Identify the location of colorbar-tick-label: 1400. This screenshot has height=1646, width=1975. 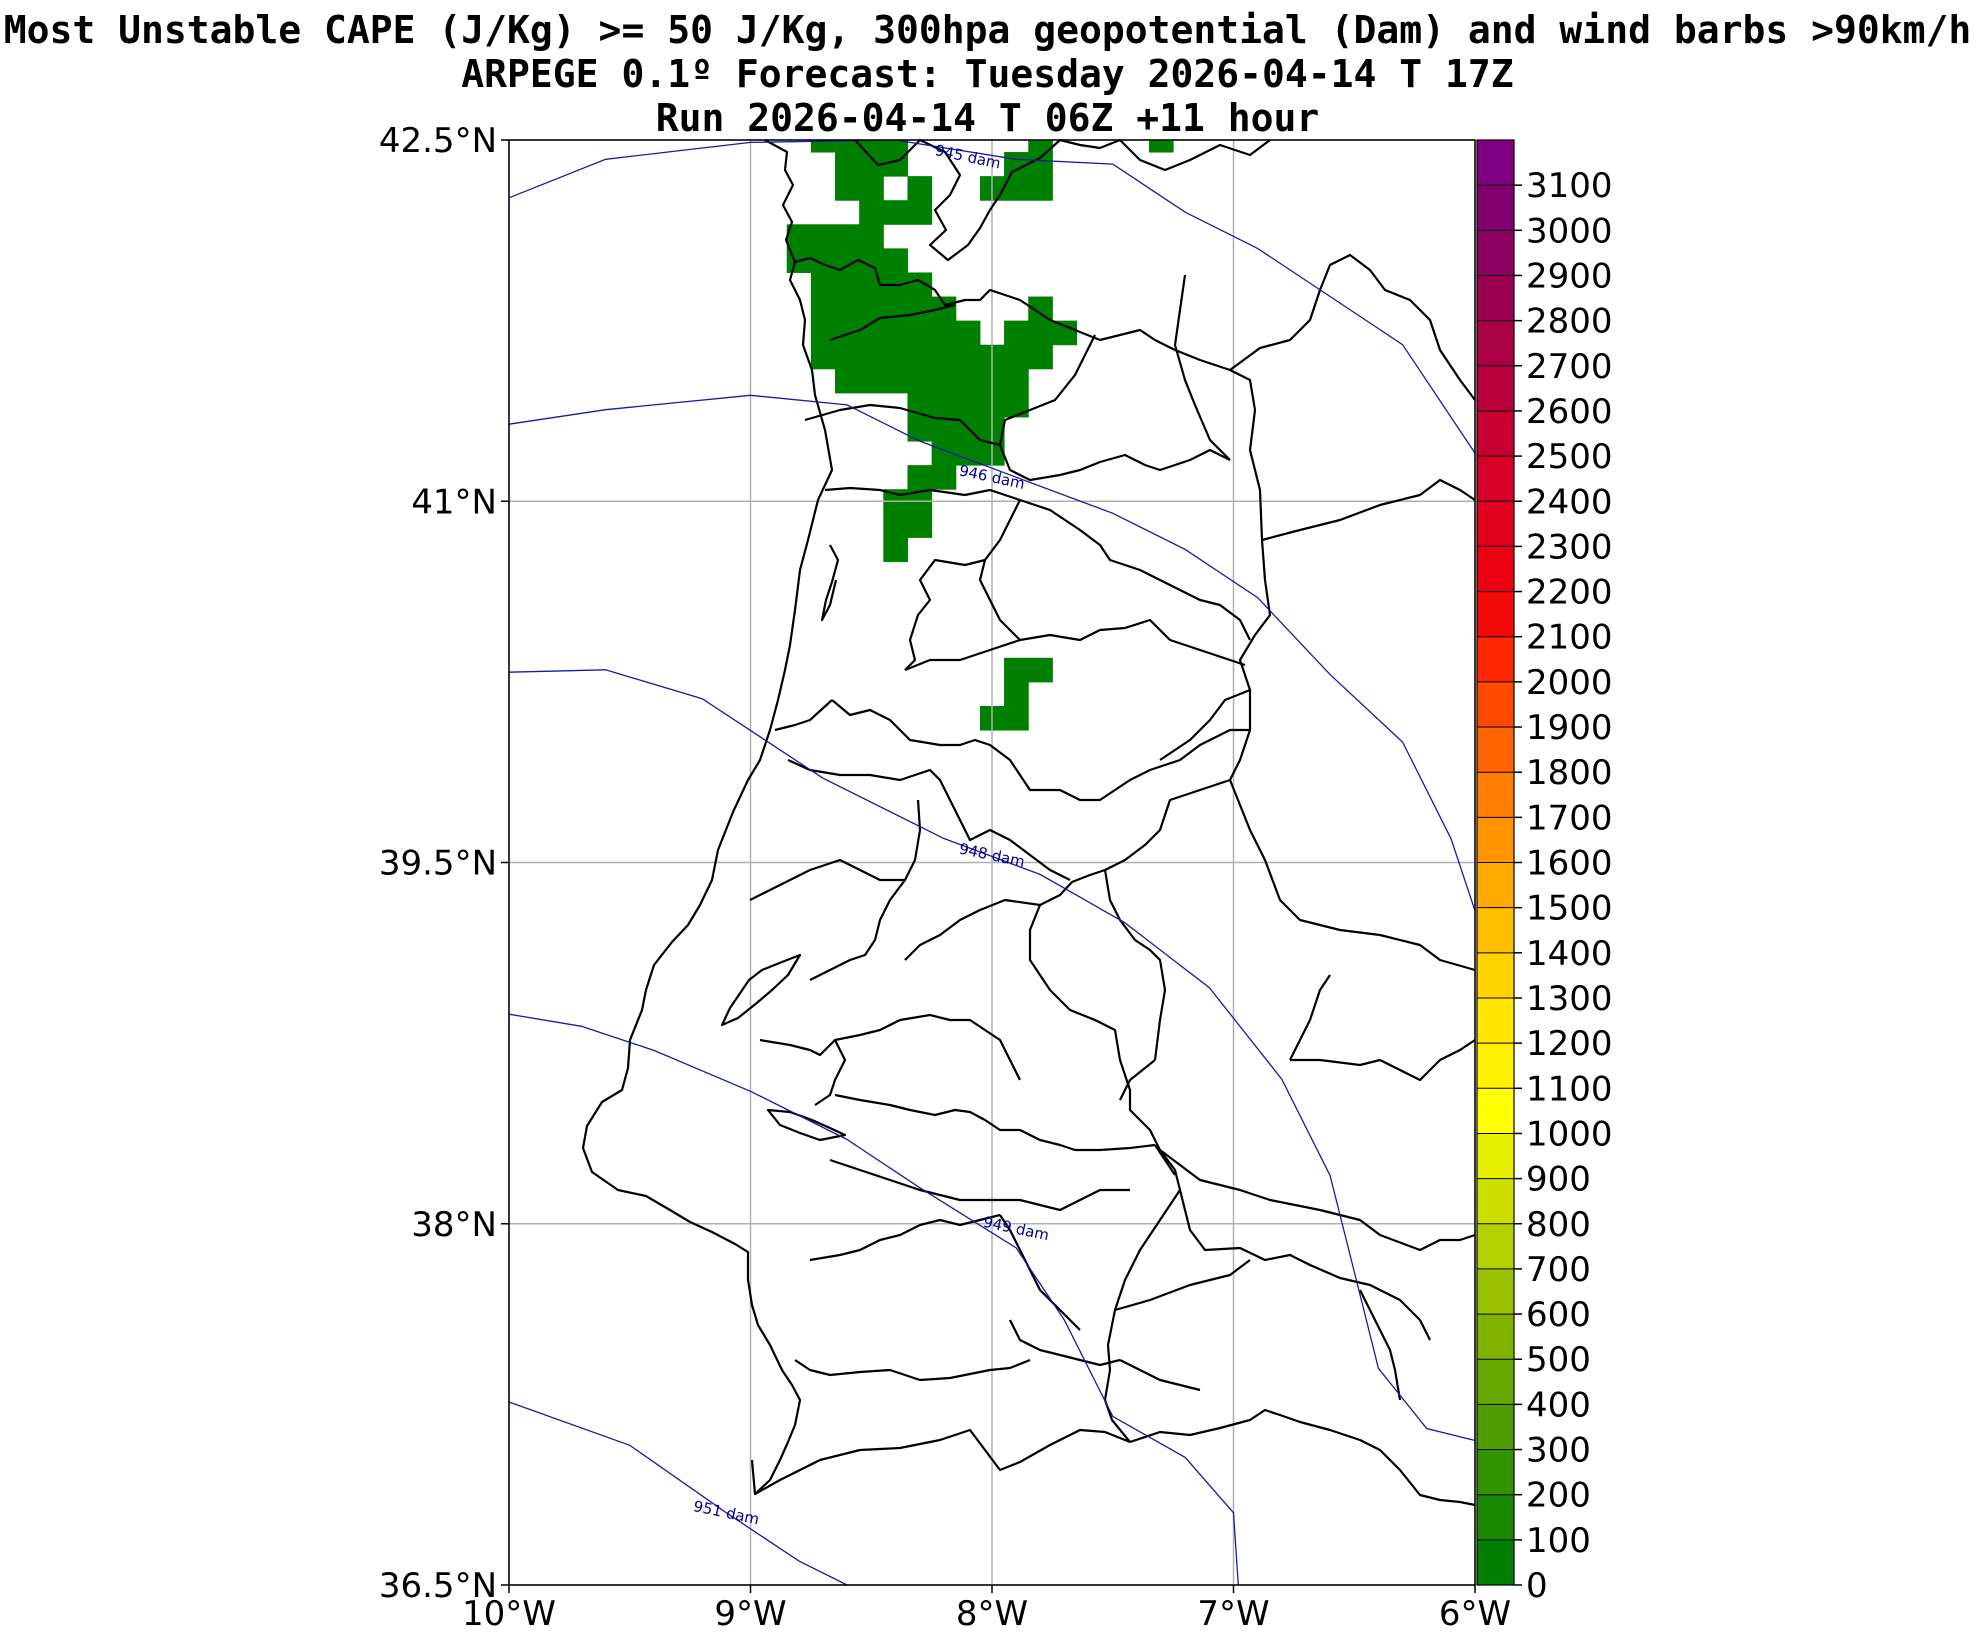
(1569, 954).